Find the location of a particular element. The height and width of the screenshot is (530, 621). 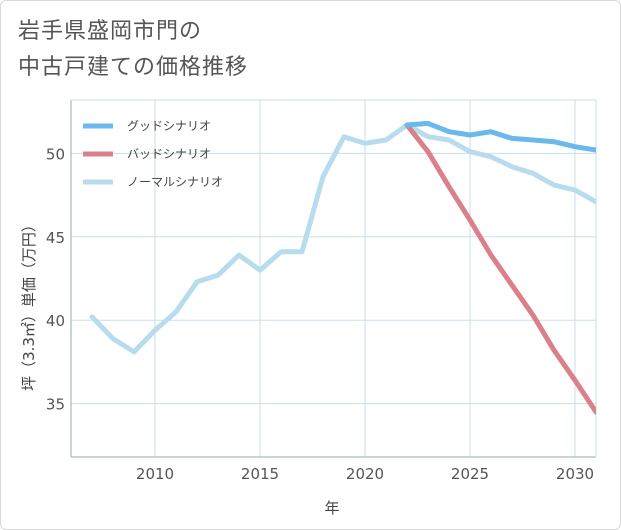

legend-label-bad: バッドシナリオ is located at coordinates (169, 154).